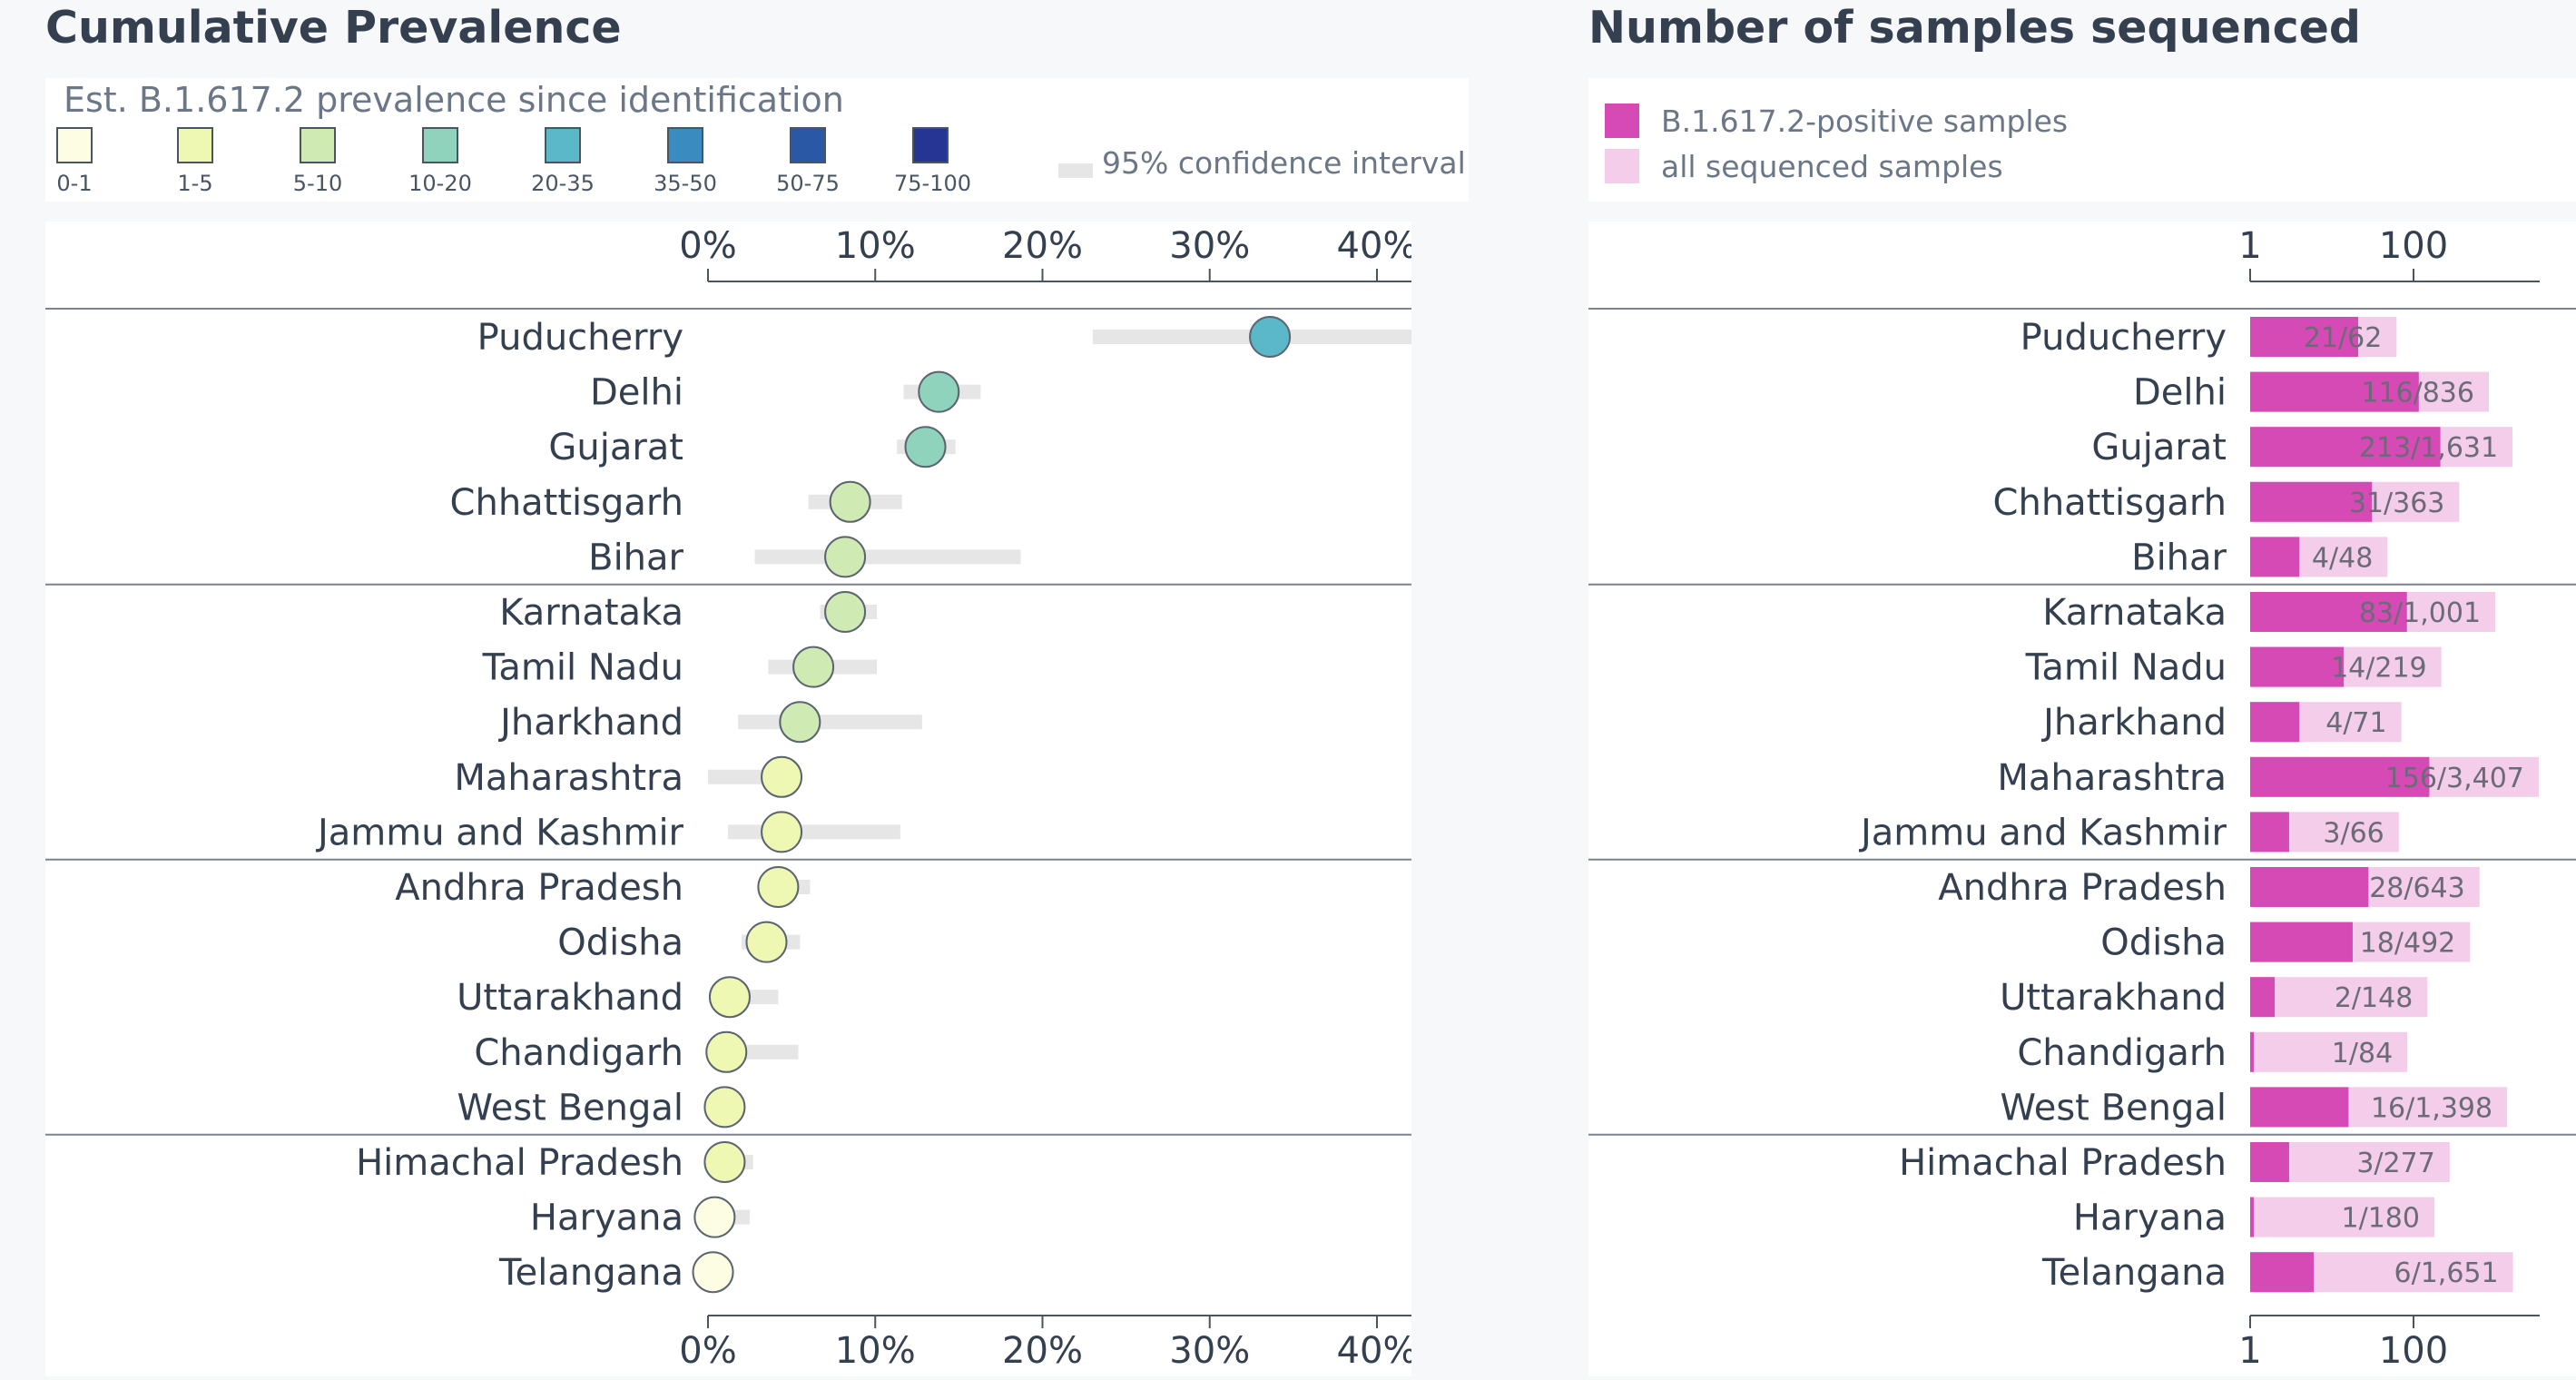 Image resolution: width=2576 pixels, height=1380 pixels. Describe the element at coordinates (680, 668) in the screenshot. I see `prevalence-row-tamil-nadu: Tamil Nadu` at that location.